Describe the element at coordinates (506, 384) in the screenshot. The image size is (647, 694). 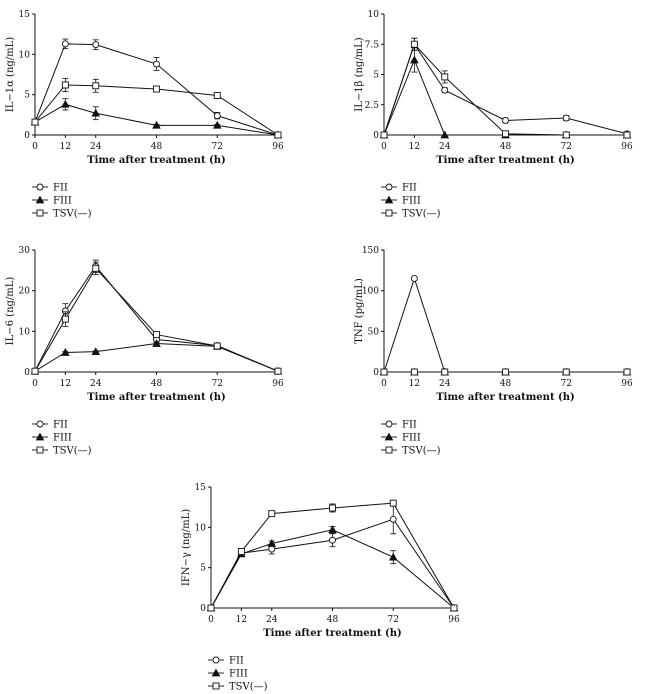
I see `x-tick-label: 48` at that location.